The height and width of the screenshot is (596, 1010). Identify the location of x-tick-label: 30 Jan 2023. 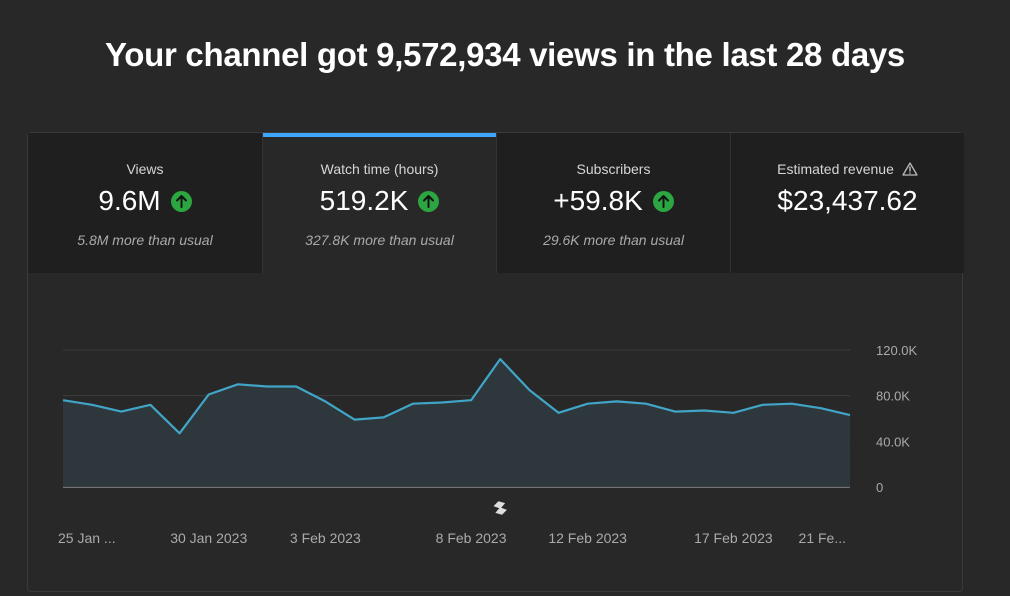
(208, 538).